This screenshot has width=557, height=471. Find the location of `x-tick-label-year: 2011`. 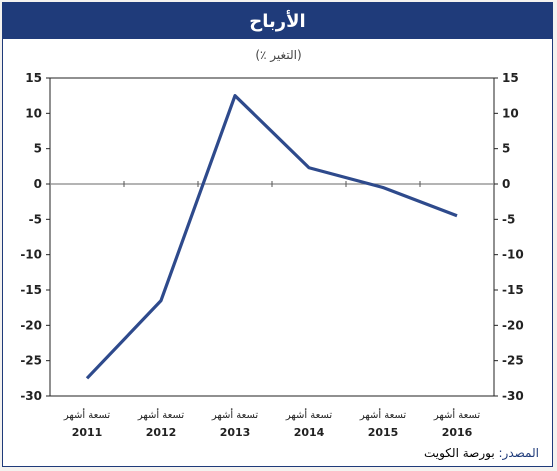

x-tick-label-year: 2011 is located at coordinates (87, 432).